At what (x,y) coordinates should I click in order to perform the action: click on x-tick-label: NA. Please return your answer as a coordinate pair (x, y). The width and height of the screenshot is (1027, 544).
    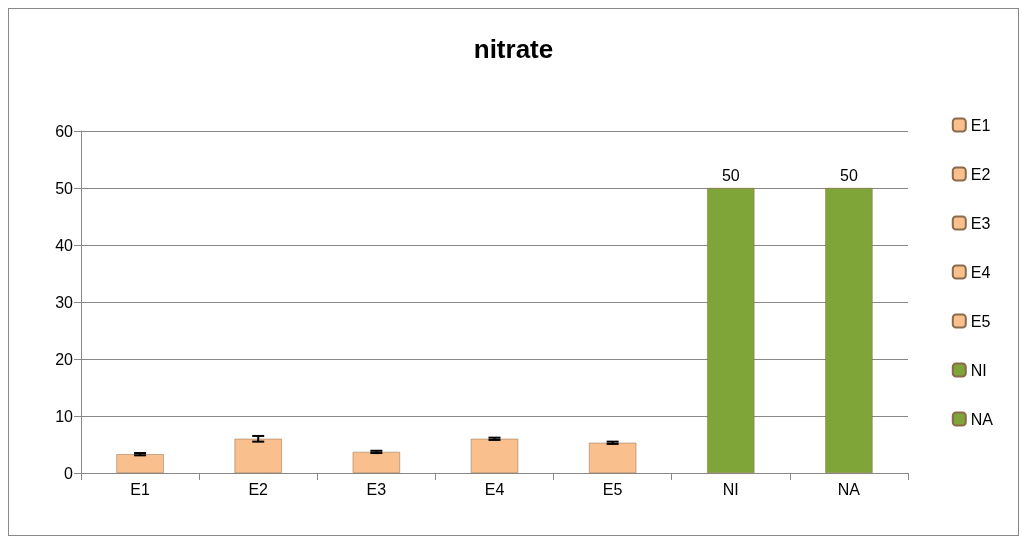
    Looking at the image, I should click on (849, 489).